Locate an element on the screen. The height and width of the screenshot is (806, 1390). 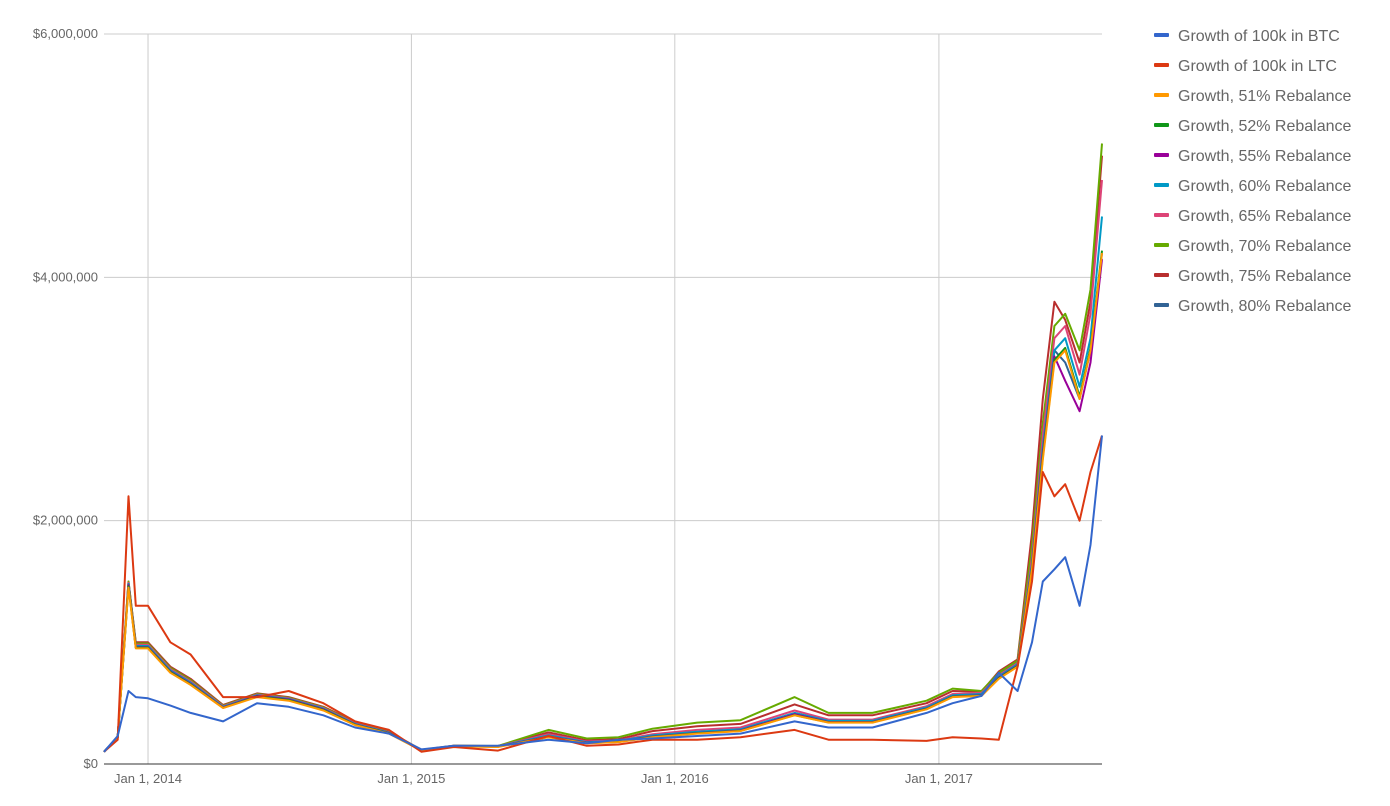
x-tick-label: Jan 1, 2014 is located at coordinates (148, 778).